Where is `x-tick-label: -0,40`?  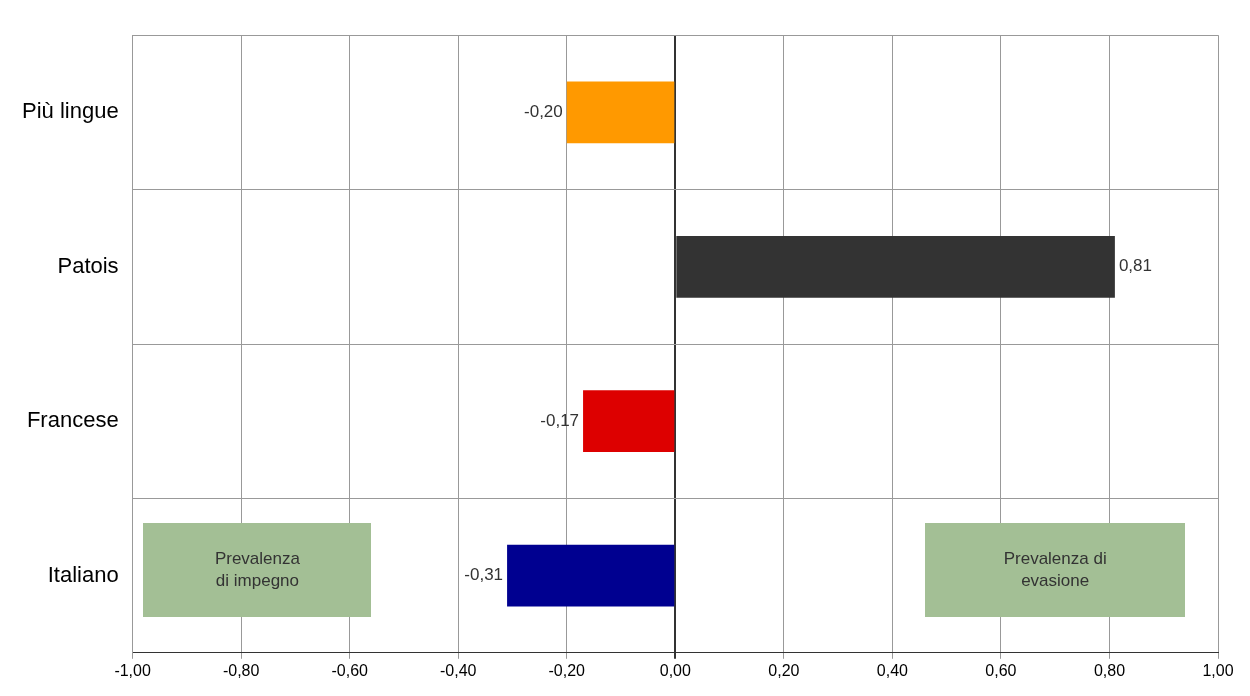
x-tick-label: -0,40 is located at coordinates (458, 670).